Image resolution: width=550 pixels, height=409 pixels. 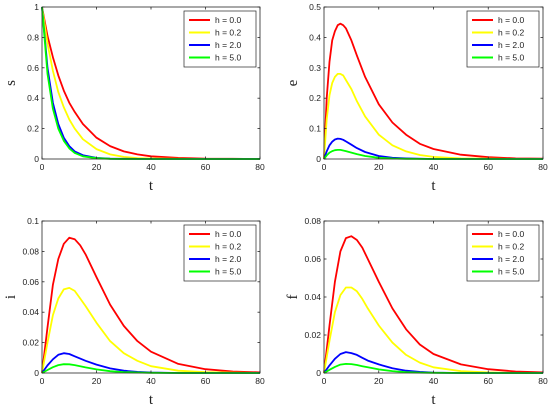 I want to click on y-axis-label: e, so click(x=293, y=82).